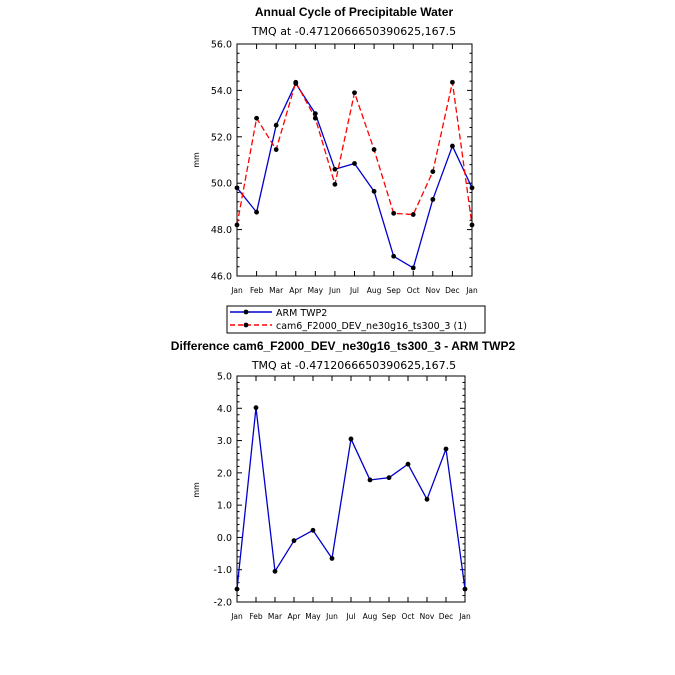 Image resolution: width=675 pixels, height=675 pixels. What do you see at coordinates (301, 313) in the screenshot?
I see `legend-label-arm: ARM TWP2` at bounding box center [301, 313].